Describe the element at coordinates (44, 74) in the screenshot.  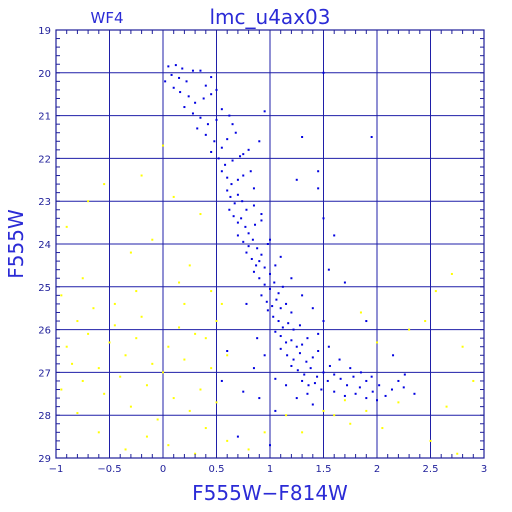
I see `y-tick-label: 20` at that location.